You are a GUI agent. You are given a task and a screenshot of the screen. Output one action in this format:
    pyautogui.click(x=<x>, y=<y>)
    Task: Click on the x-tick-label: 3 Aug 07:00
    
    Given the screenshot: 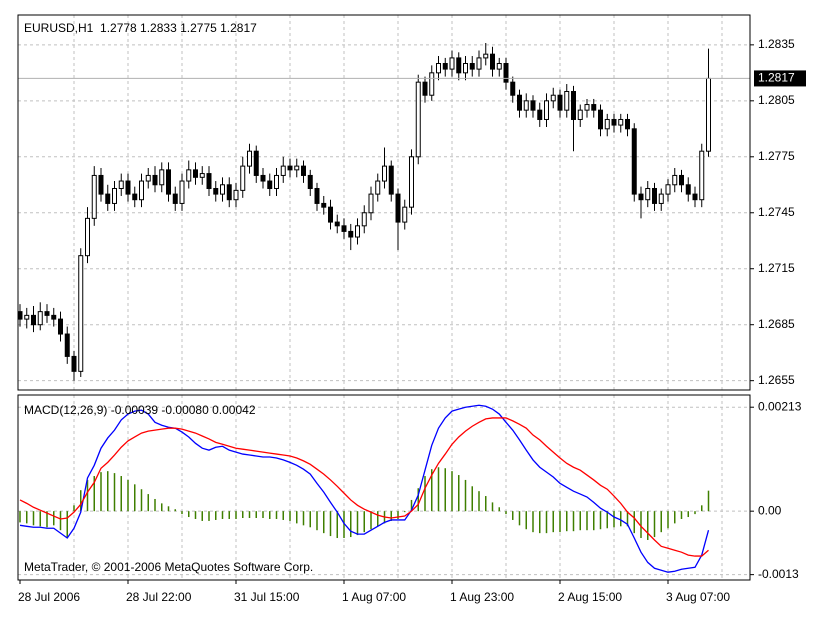 What is the action you would take?
    pyautogui.click(x=698, y=597)
    